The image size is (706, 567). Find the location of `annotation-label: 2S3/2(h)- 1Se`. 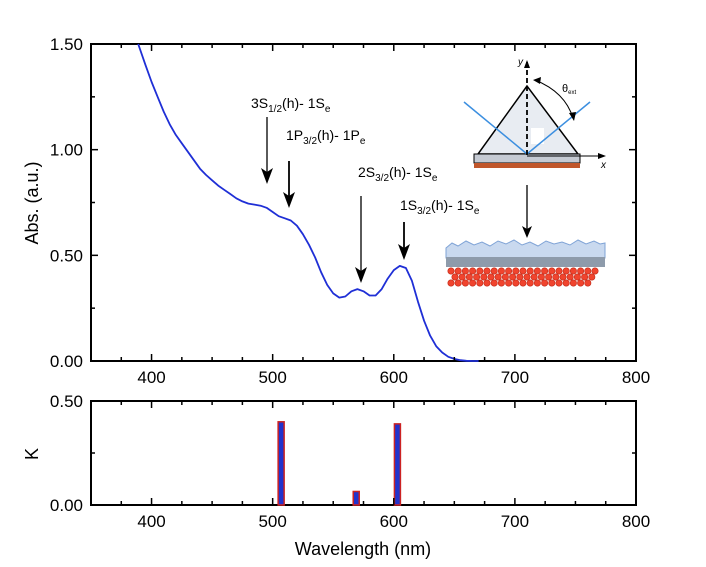

annotation-label: 2S3/2(h)- 1Se is located at coordinates (398, 174).